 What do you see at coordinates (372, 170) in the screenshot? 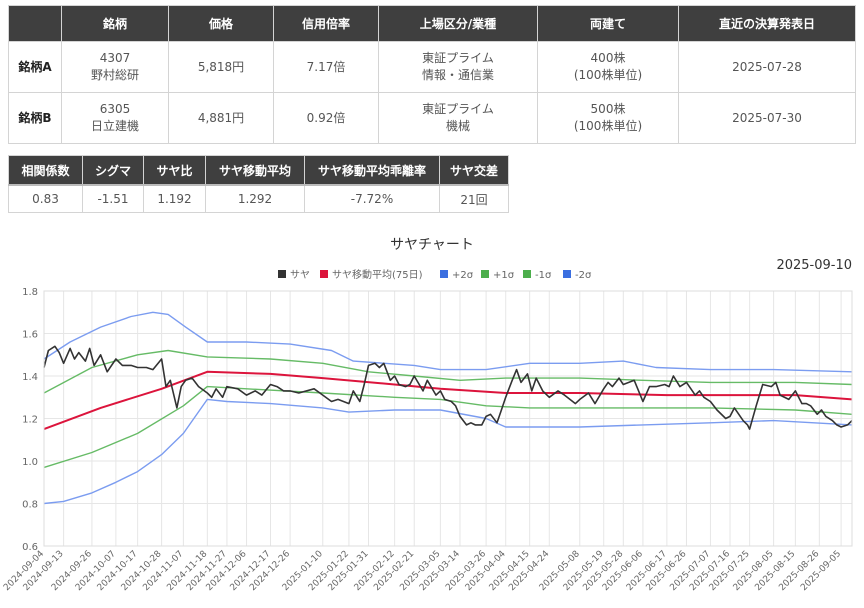
I see `stat-header-deviation: サヤ移動平均乖離率` at bounding box center [372, 170].